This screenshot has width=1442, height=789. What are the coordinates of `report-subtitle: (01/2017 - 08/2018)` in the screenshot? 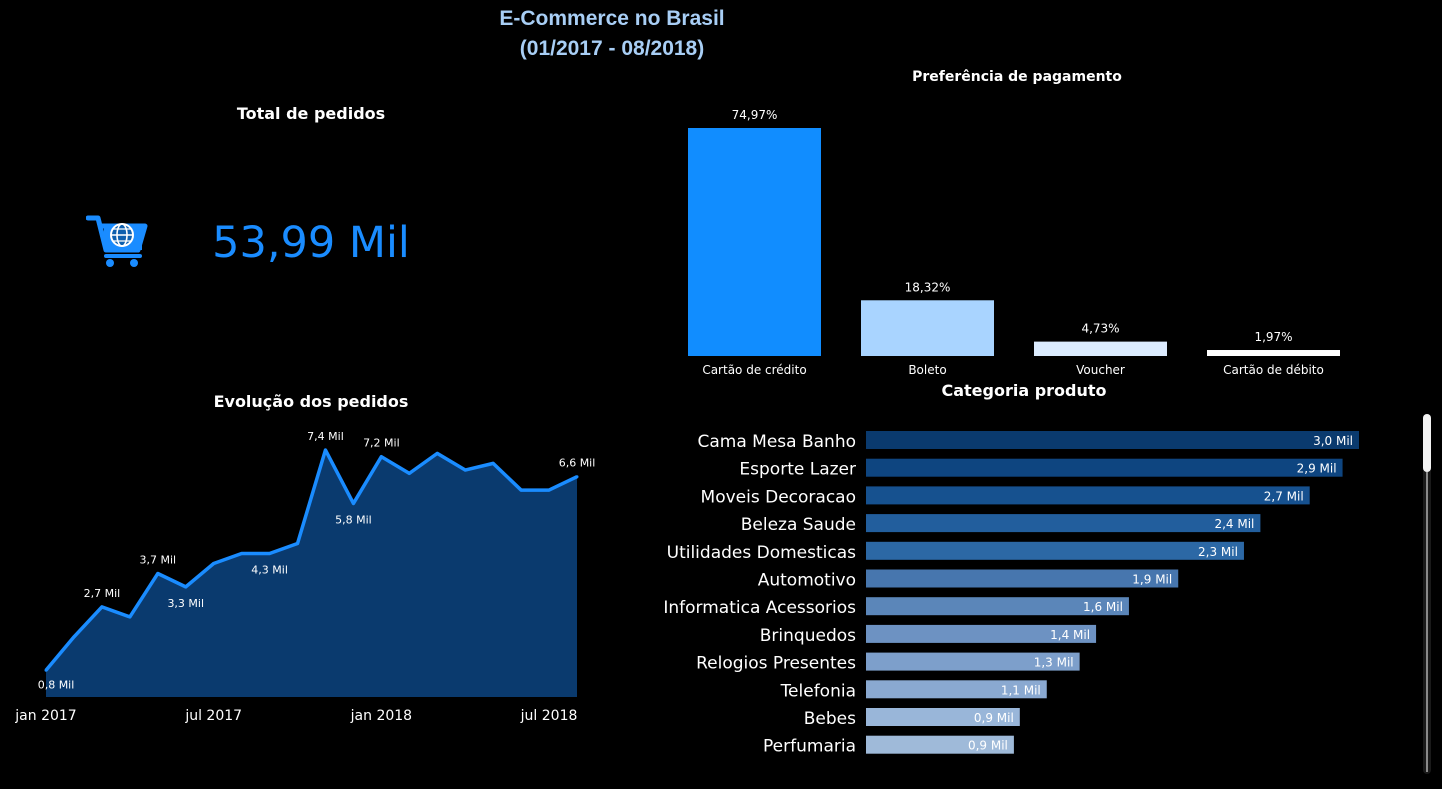 It's located at (612, 48).